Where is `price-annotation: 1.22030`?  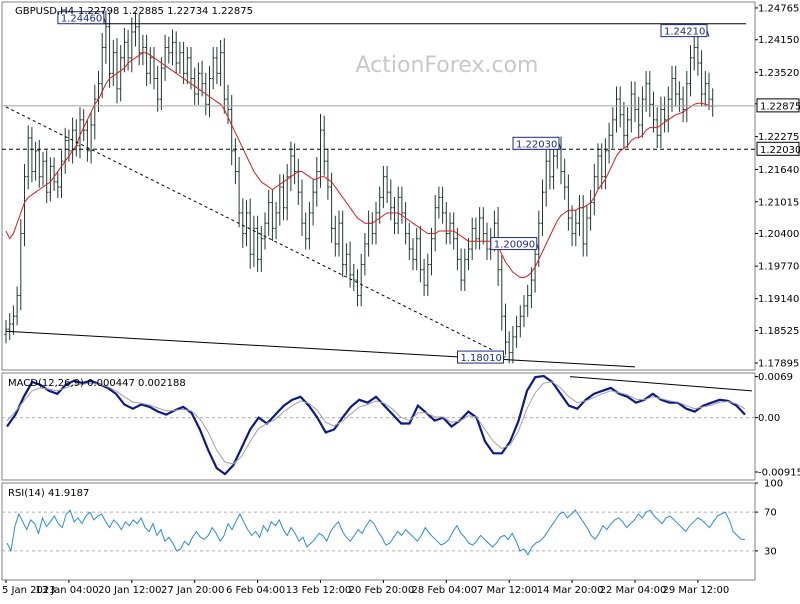 price-annotation: 1.22030 is located at coordinates (537, 143).